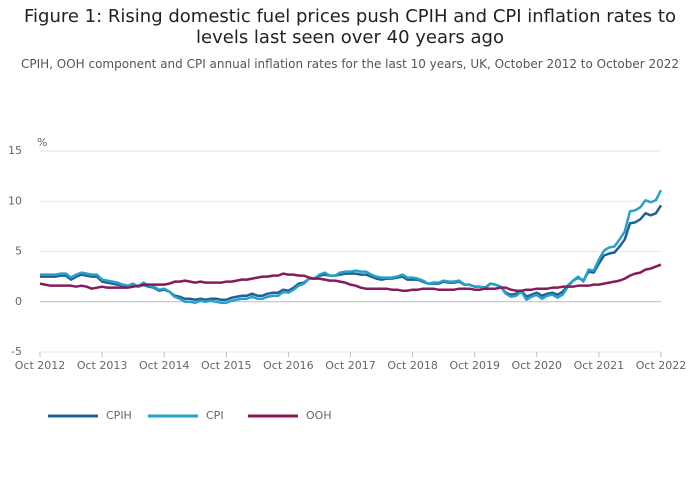 This screenshot has height=502, width=700. What do you see at coordinates (18, 301) in the screenshot?
I see `y-tick-label: 0` at bounding box center [18, 301].